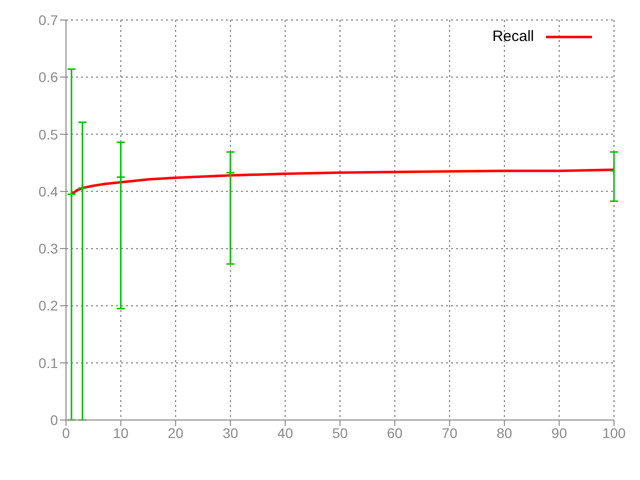 This screenshot has height=480, width=640. I want to click on y-tick-label: 0.1, so click(48, 362).